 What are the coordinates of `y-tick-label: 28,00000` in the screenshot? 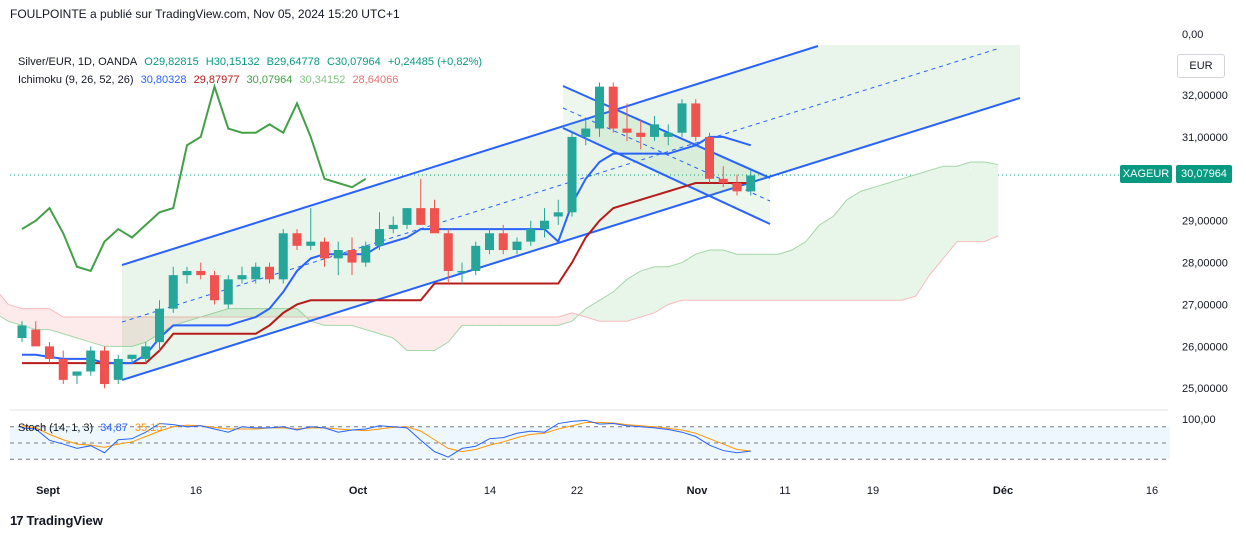 It's located at (1205, 264).